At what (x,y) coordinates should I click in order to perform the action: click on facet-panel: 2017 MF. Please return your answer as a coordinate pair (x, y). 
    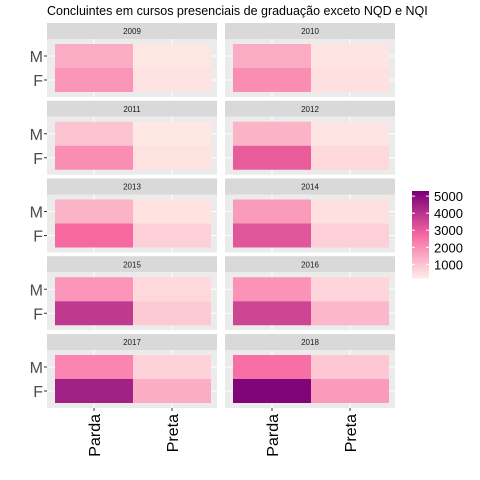
    Looking at the image, I should click on (123, 371).